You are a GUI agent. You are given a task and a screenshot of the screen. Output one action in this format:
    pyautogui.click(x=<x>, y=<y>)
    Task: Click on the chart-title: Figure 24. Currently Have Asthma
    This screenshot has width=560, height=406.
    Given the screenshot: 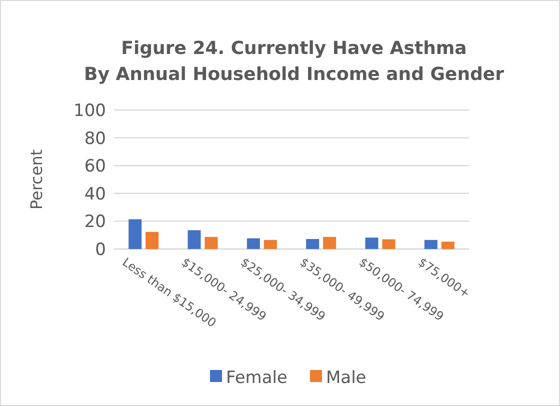 What is the action you would take?
    pyautogui.click(x=294, y=48)
    